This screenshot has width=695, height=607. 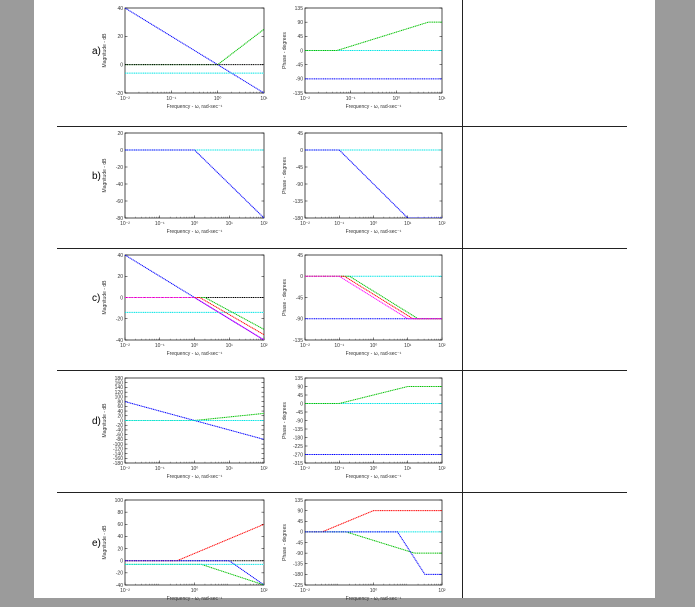 I want to click on y-tick-label: -315, so click(x=298, y=464).